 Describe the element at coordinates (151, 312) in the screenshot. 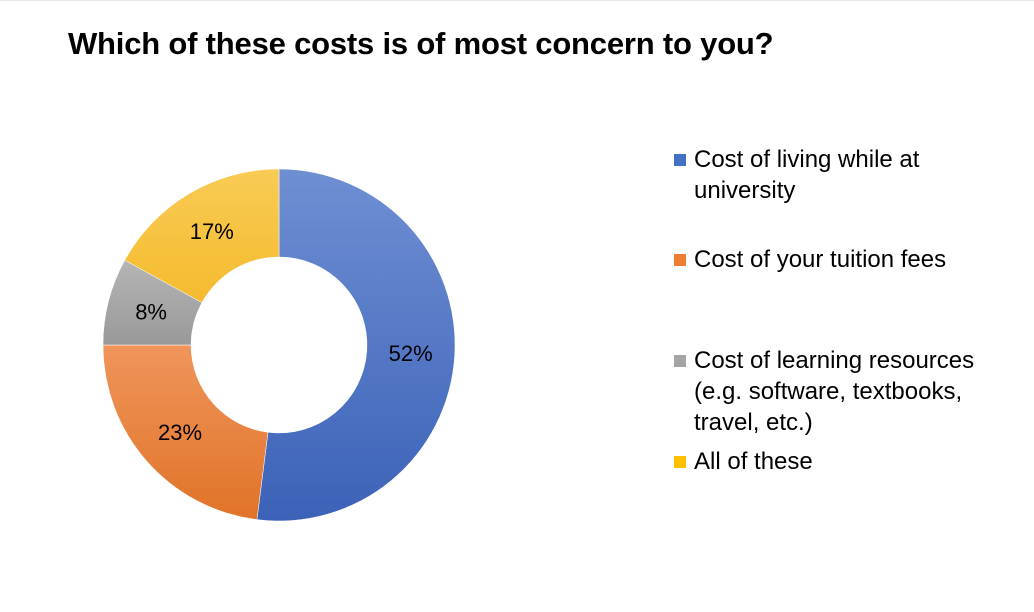

I see `data-label-learning-resources: 8%` at that location.